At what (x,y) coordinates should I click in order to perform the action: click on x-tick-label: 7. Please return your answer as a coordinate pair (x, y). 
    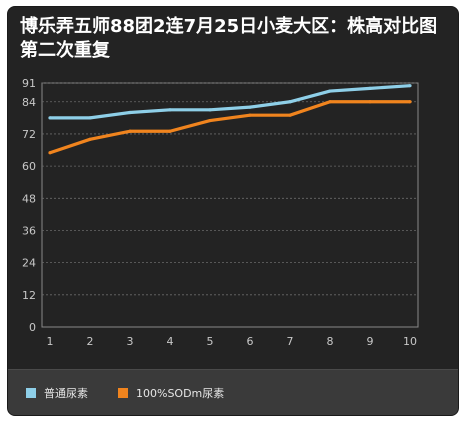
    Looking at the image, I should click on (290, 341).